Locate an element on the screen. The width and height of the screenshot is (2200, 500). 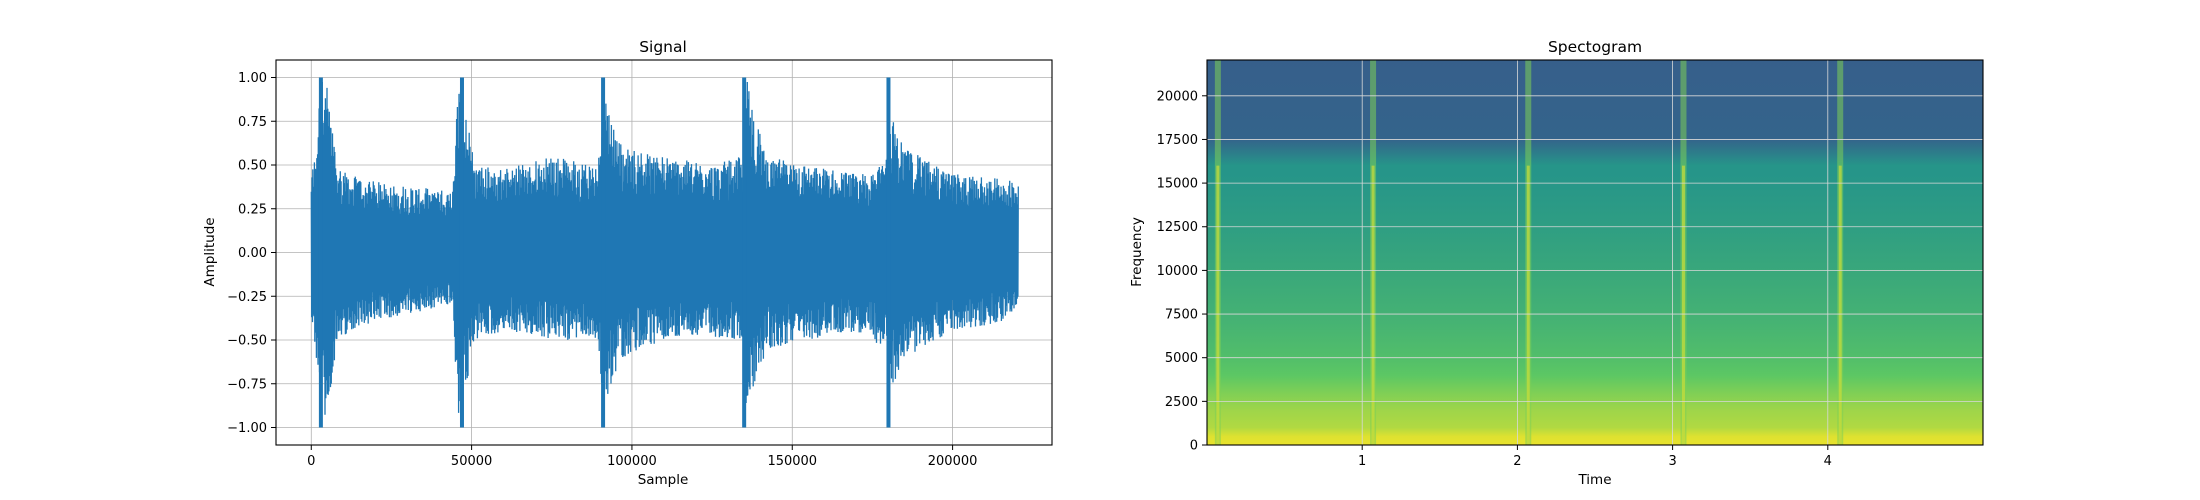
spectrogram-y-axis-label: Frequency is located at coordinates (1137, 252).